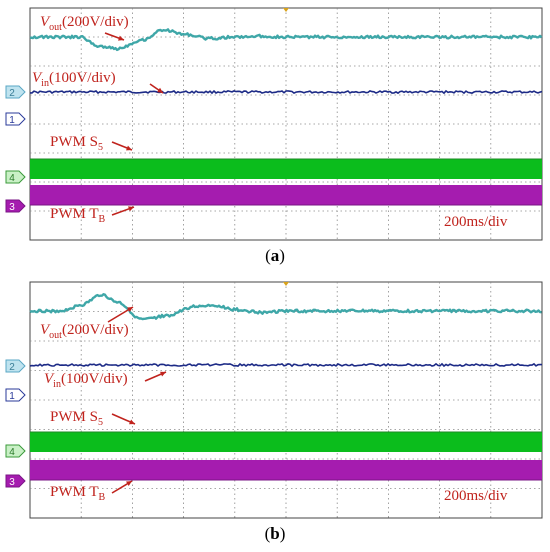 The width and height of the screenshot is (550, 552). Describe the element at coordinates (275, 255) in the screenshot. I see `caption-a: (a)` at that location.